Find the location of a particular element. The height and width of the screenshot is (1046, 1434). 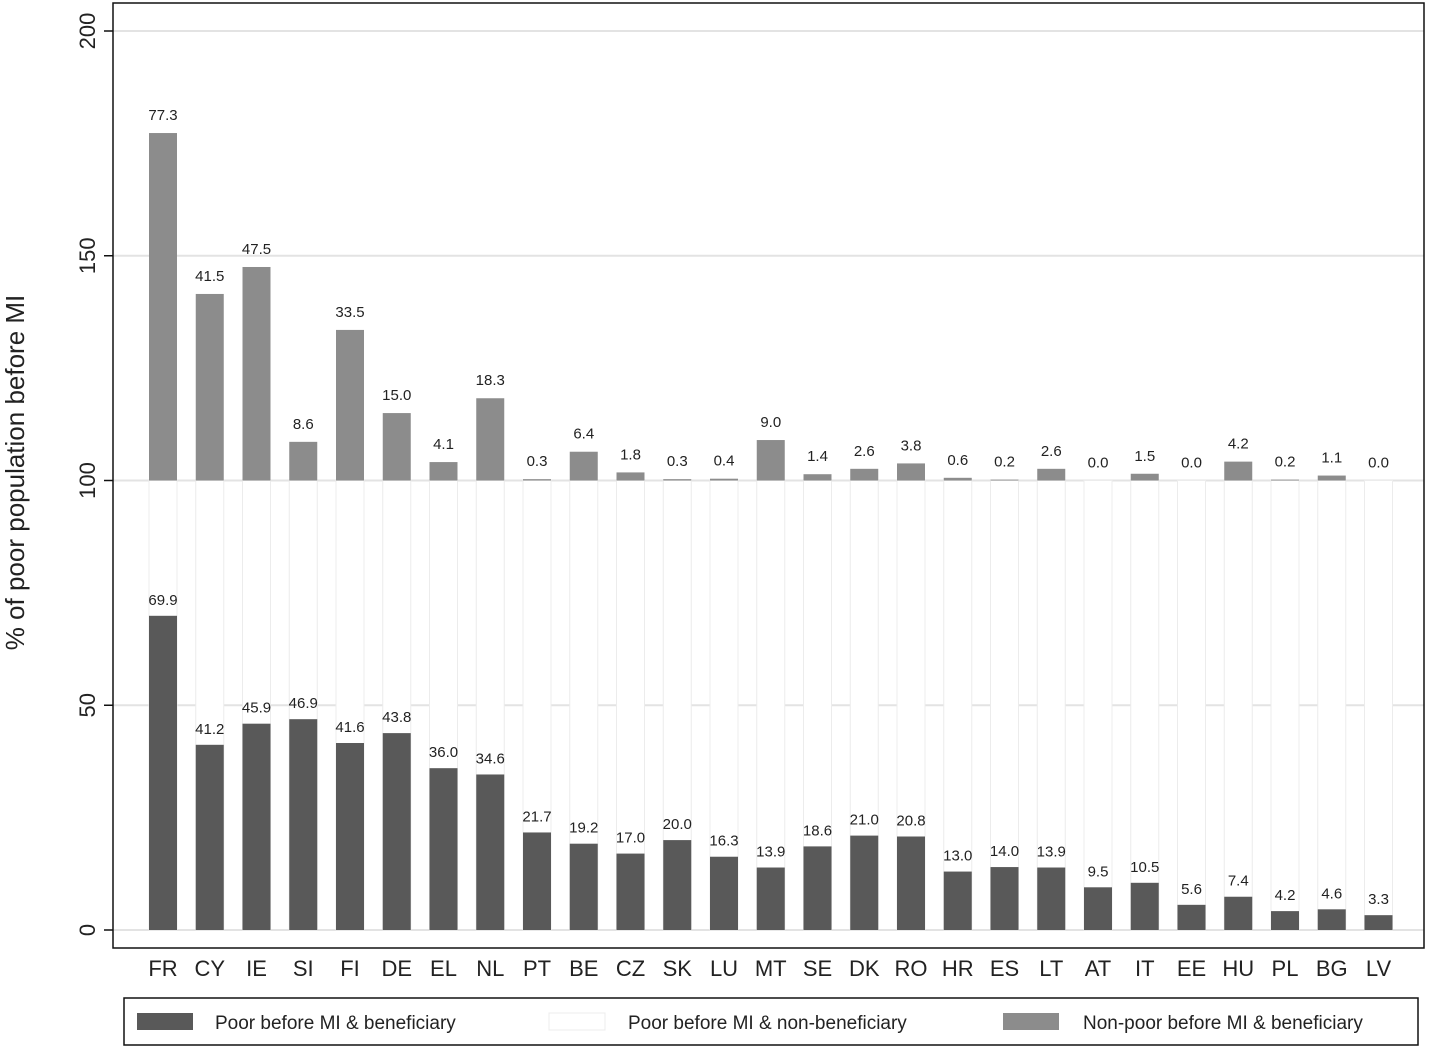

bar-non-beneficiary-LV is located at coordinates (1378, 705).